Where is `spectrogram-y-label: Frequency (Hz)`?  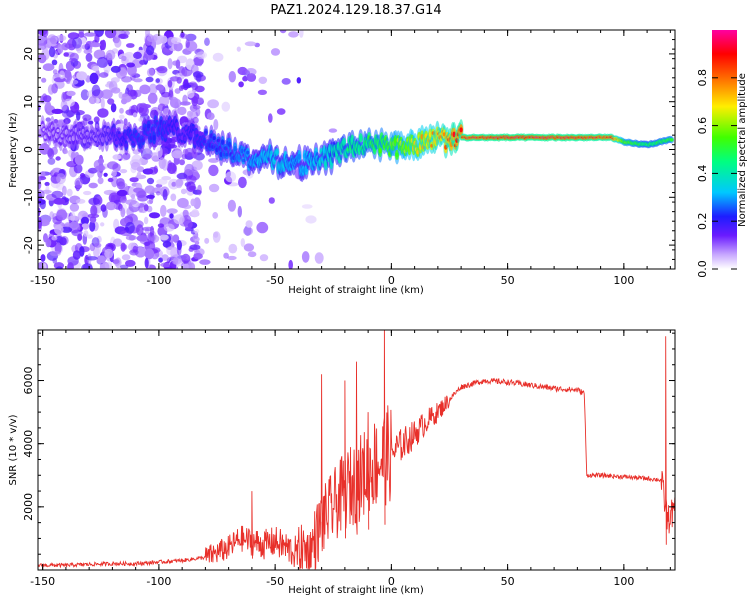
spectrogram-y-label: Frequency (Hz) is located at coordinates (13, 150).